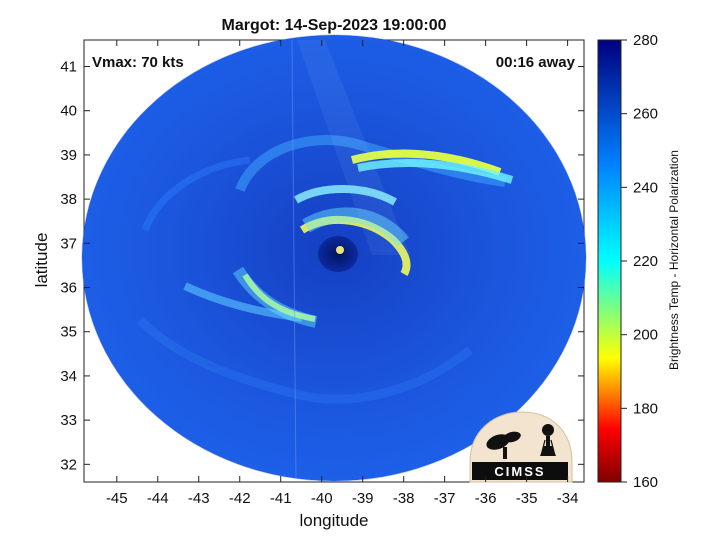 Image resolution: width=720 pixels, height=540 pixels. I want to click on colorbar-ticks: 160 180 200 220 240 260 280, so click(639, 261).